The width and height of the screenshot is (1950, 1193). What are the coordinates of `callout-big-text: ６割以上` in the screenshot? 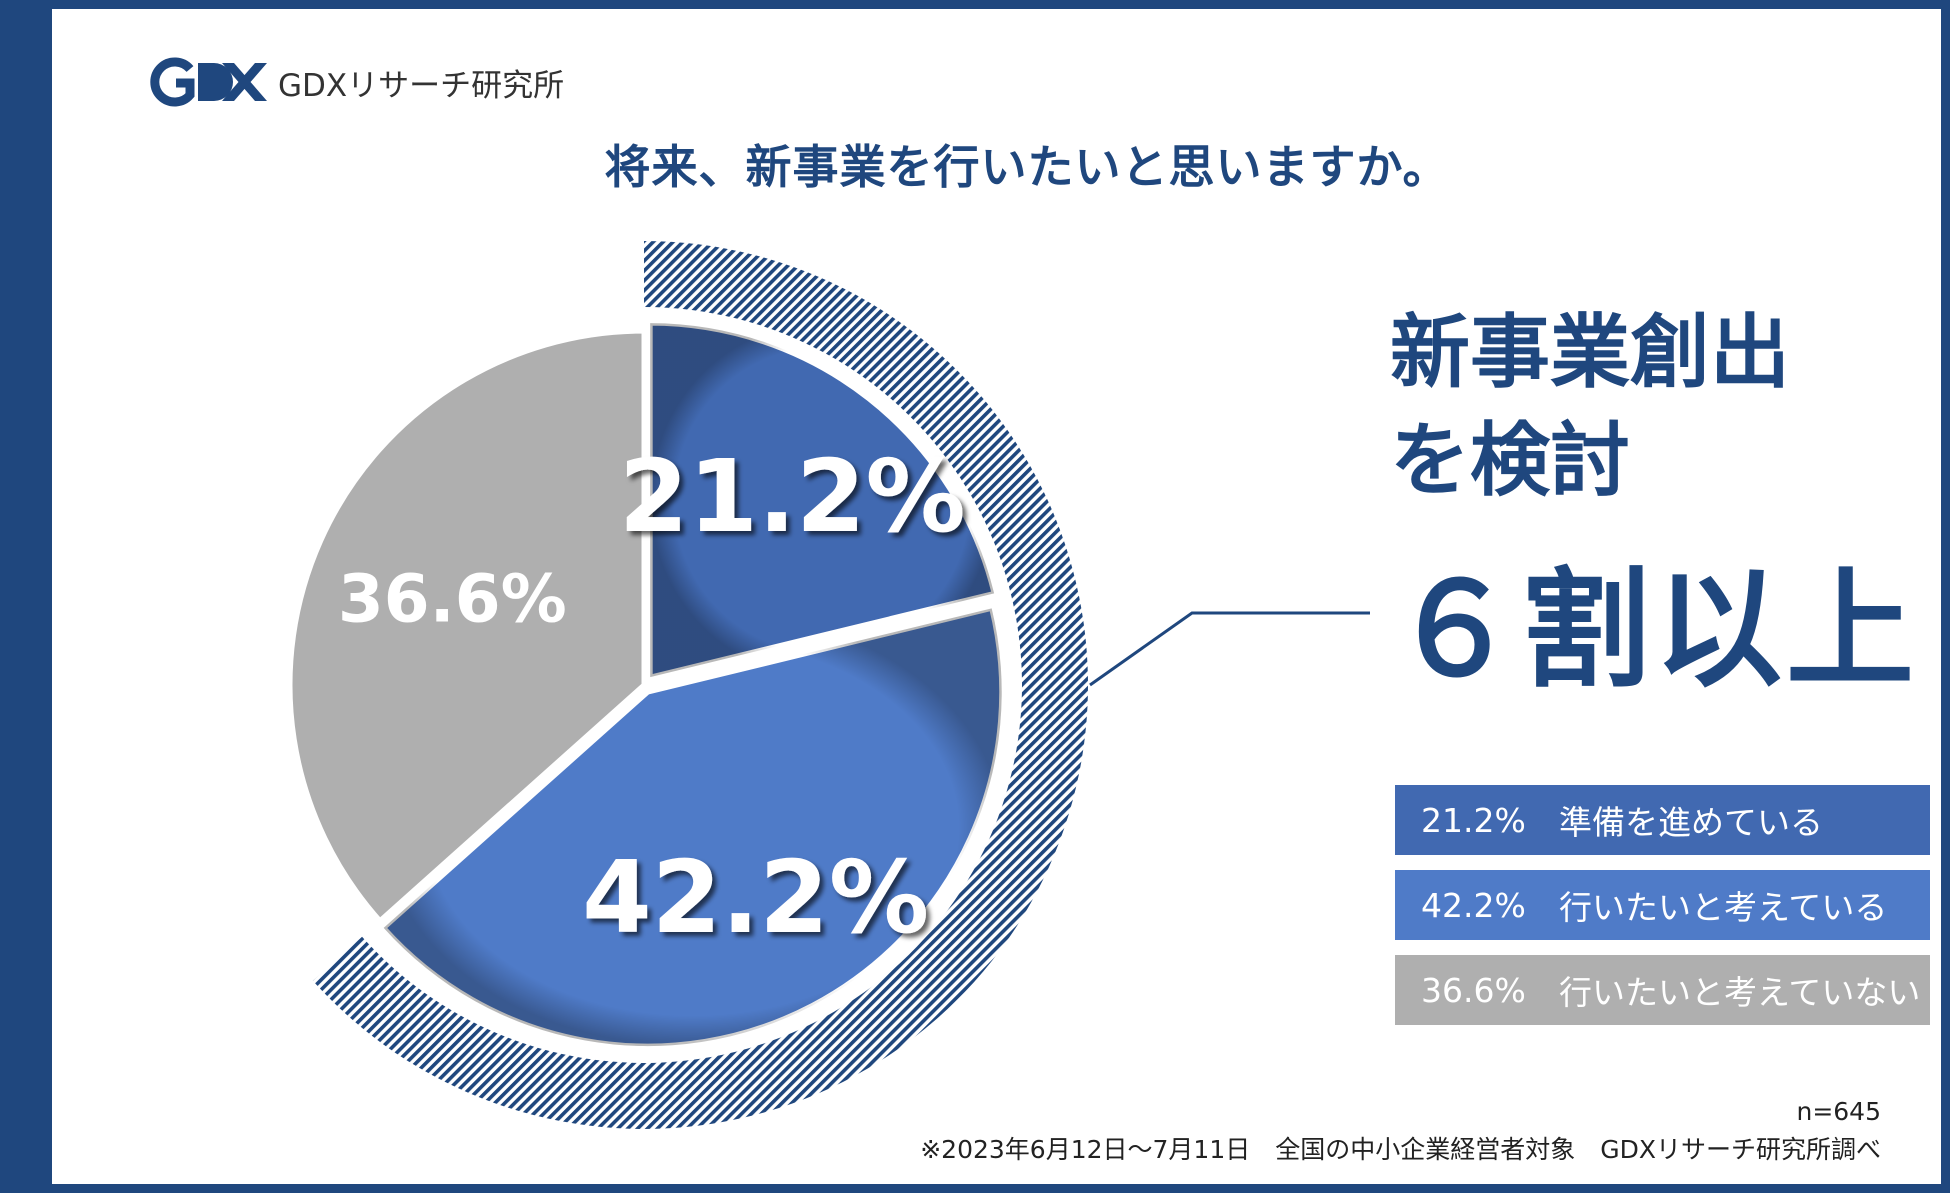 It's located at (1654, 630).